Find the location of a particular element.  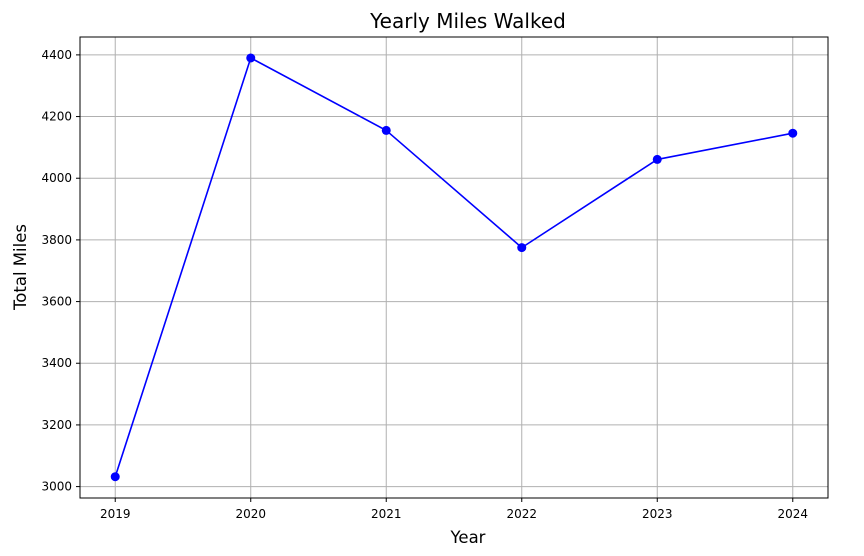

y-tick-label: 3000 is located at coordinates (56, 487).